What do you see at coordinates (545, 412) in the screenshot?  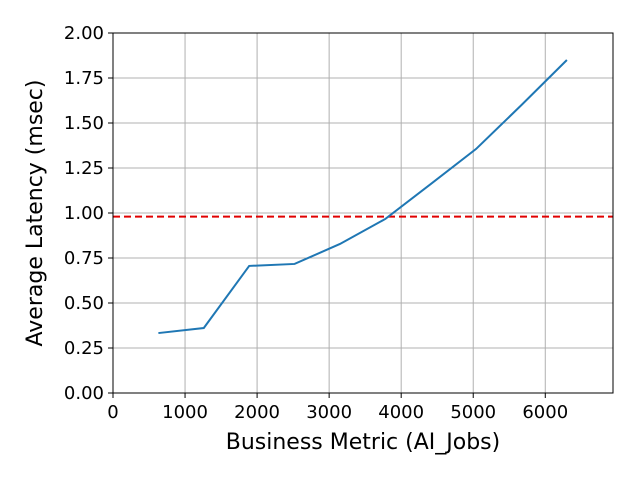 I see `x-tick-label: 6000` at bounding box center [545, 412].